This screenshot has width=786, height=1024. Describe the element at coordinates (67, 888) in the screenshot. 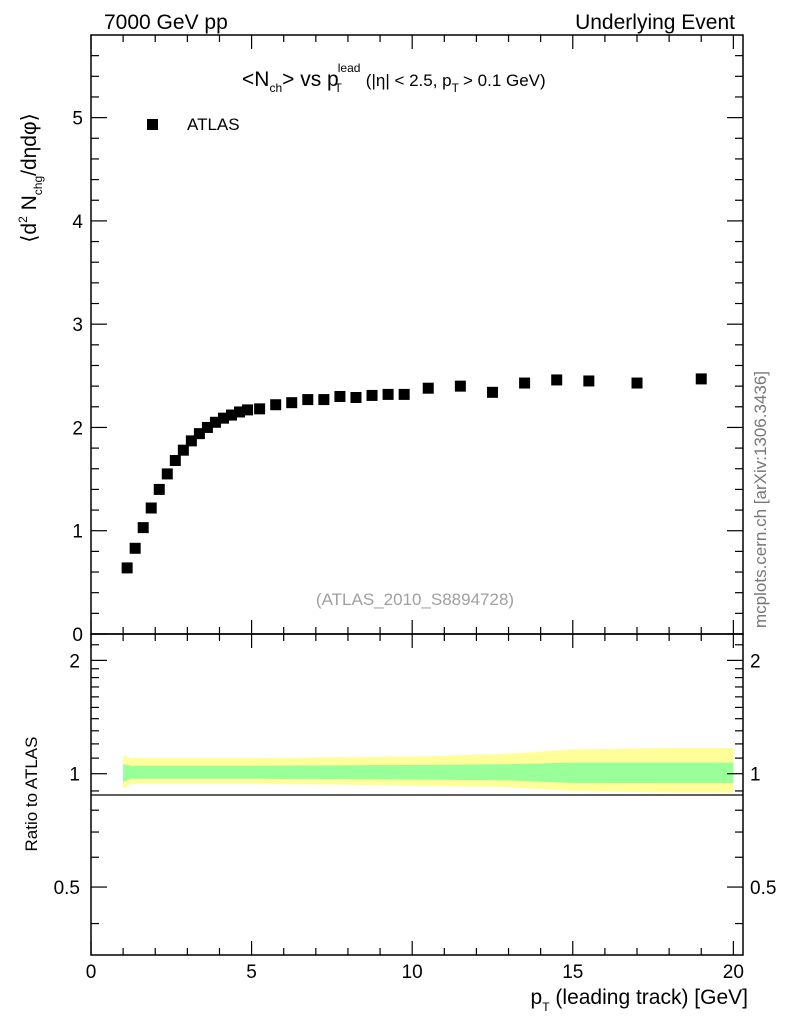

I see `ratio-y-tick-label-left: 0.5` at that location.